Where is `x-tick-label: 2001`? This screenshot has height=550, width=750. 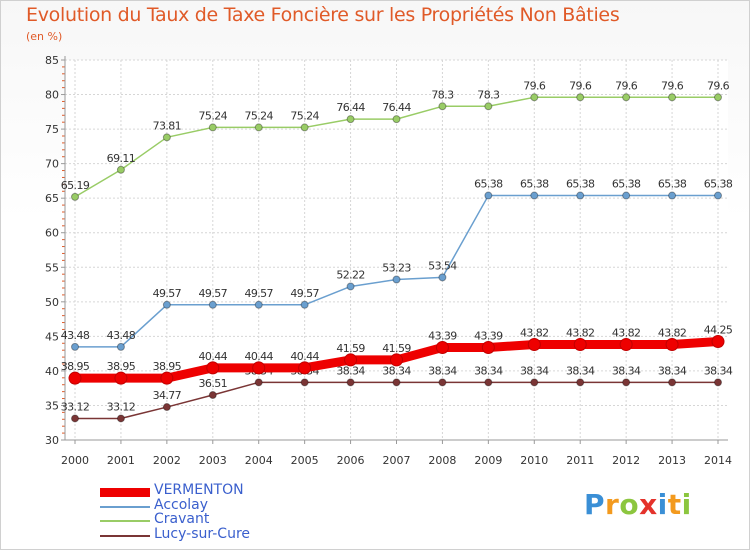
x-tick-label: 2001 is located at coordinates (121, 460).